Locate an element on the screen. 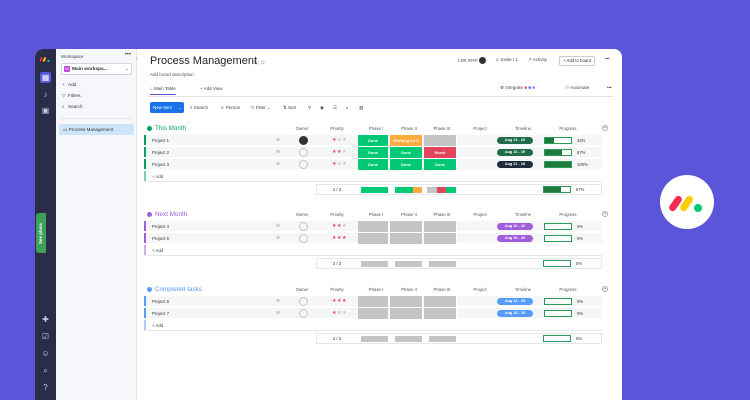 Image resolution: width=750 pixels, height=400 pixels. table-row: Project 5 ⊕ ★★★ Aug 16 - 20 0% is located at coordinates (373, 238).